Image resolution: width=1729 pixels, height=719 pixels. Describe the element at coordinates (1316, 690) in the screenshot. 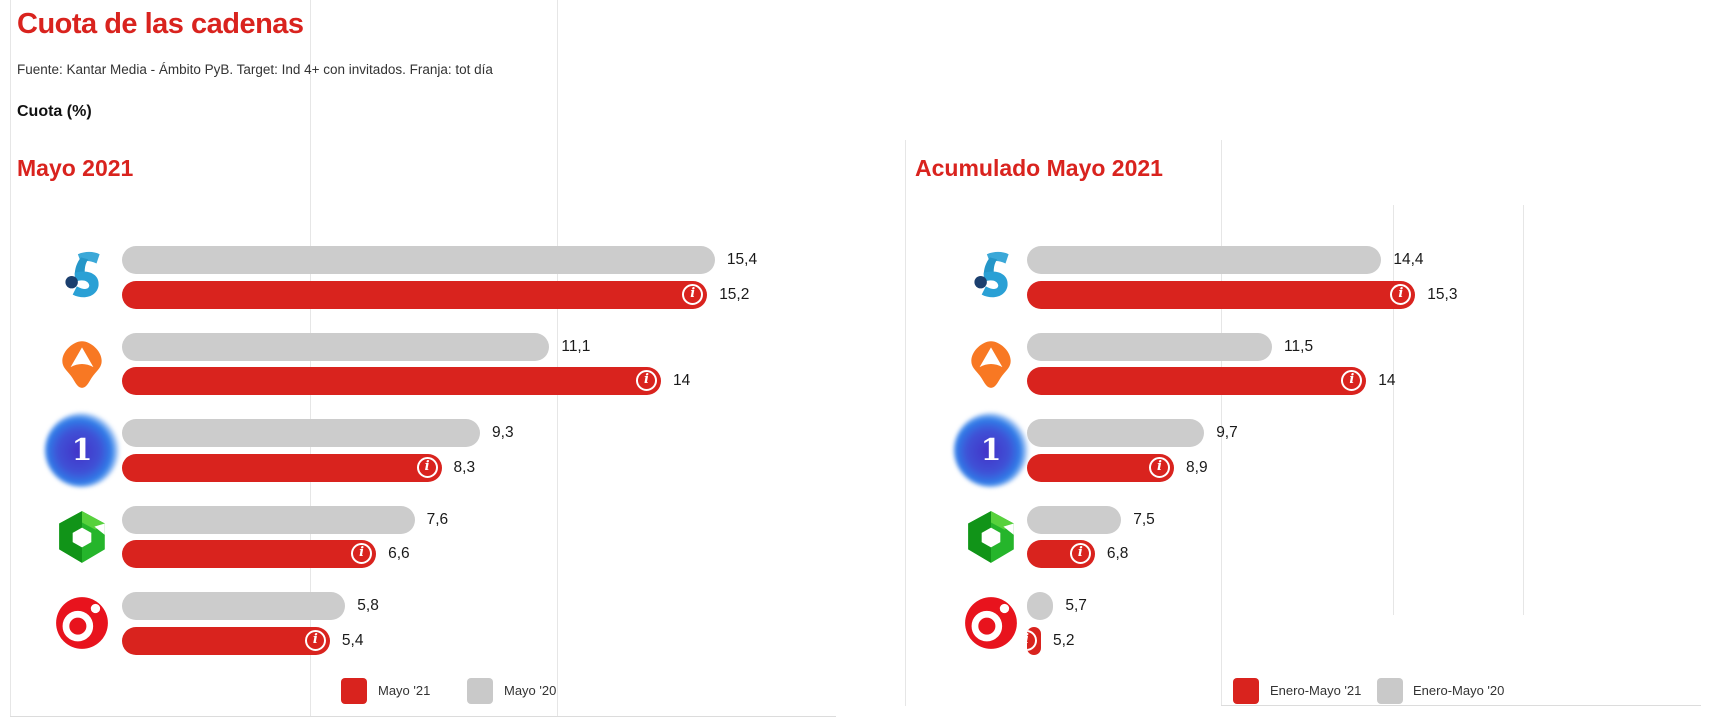

I see `legend-label-enero-mayo'21: Enero-Mayo '21` at that location.